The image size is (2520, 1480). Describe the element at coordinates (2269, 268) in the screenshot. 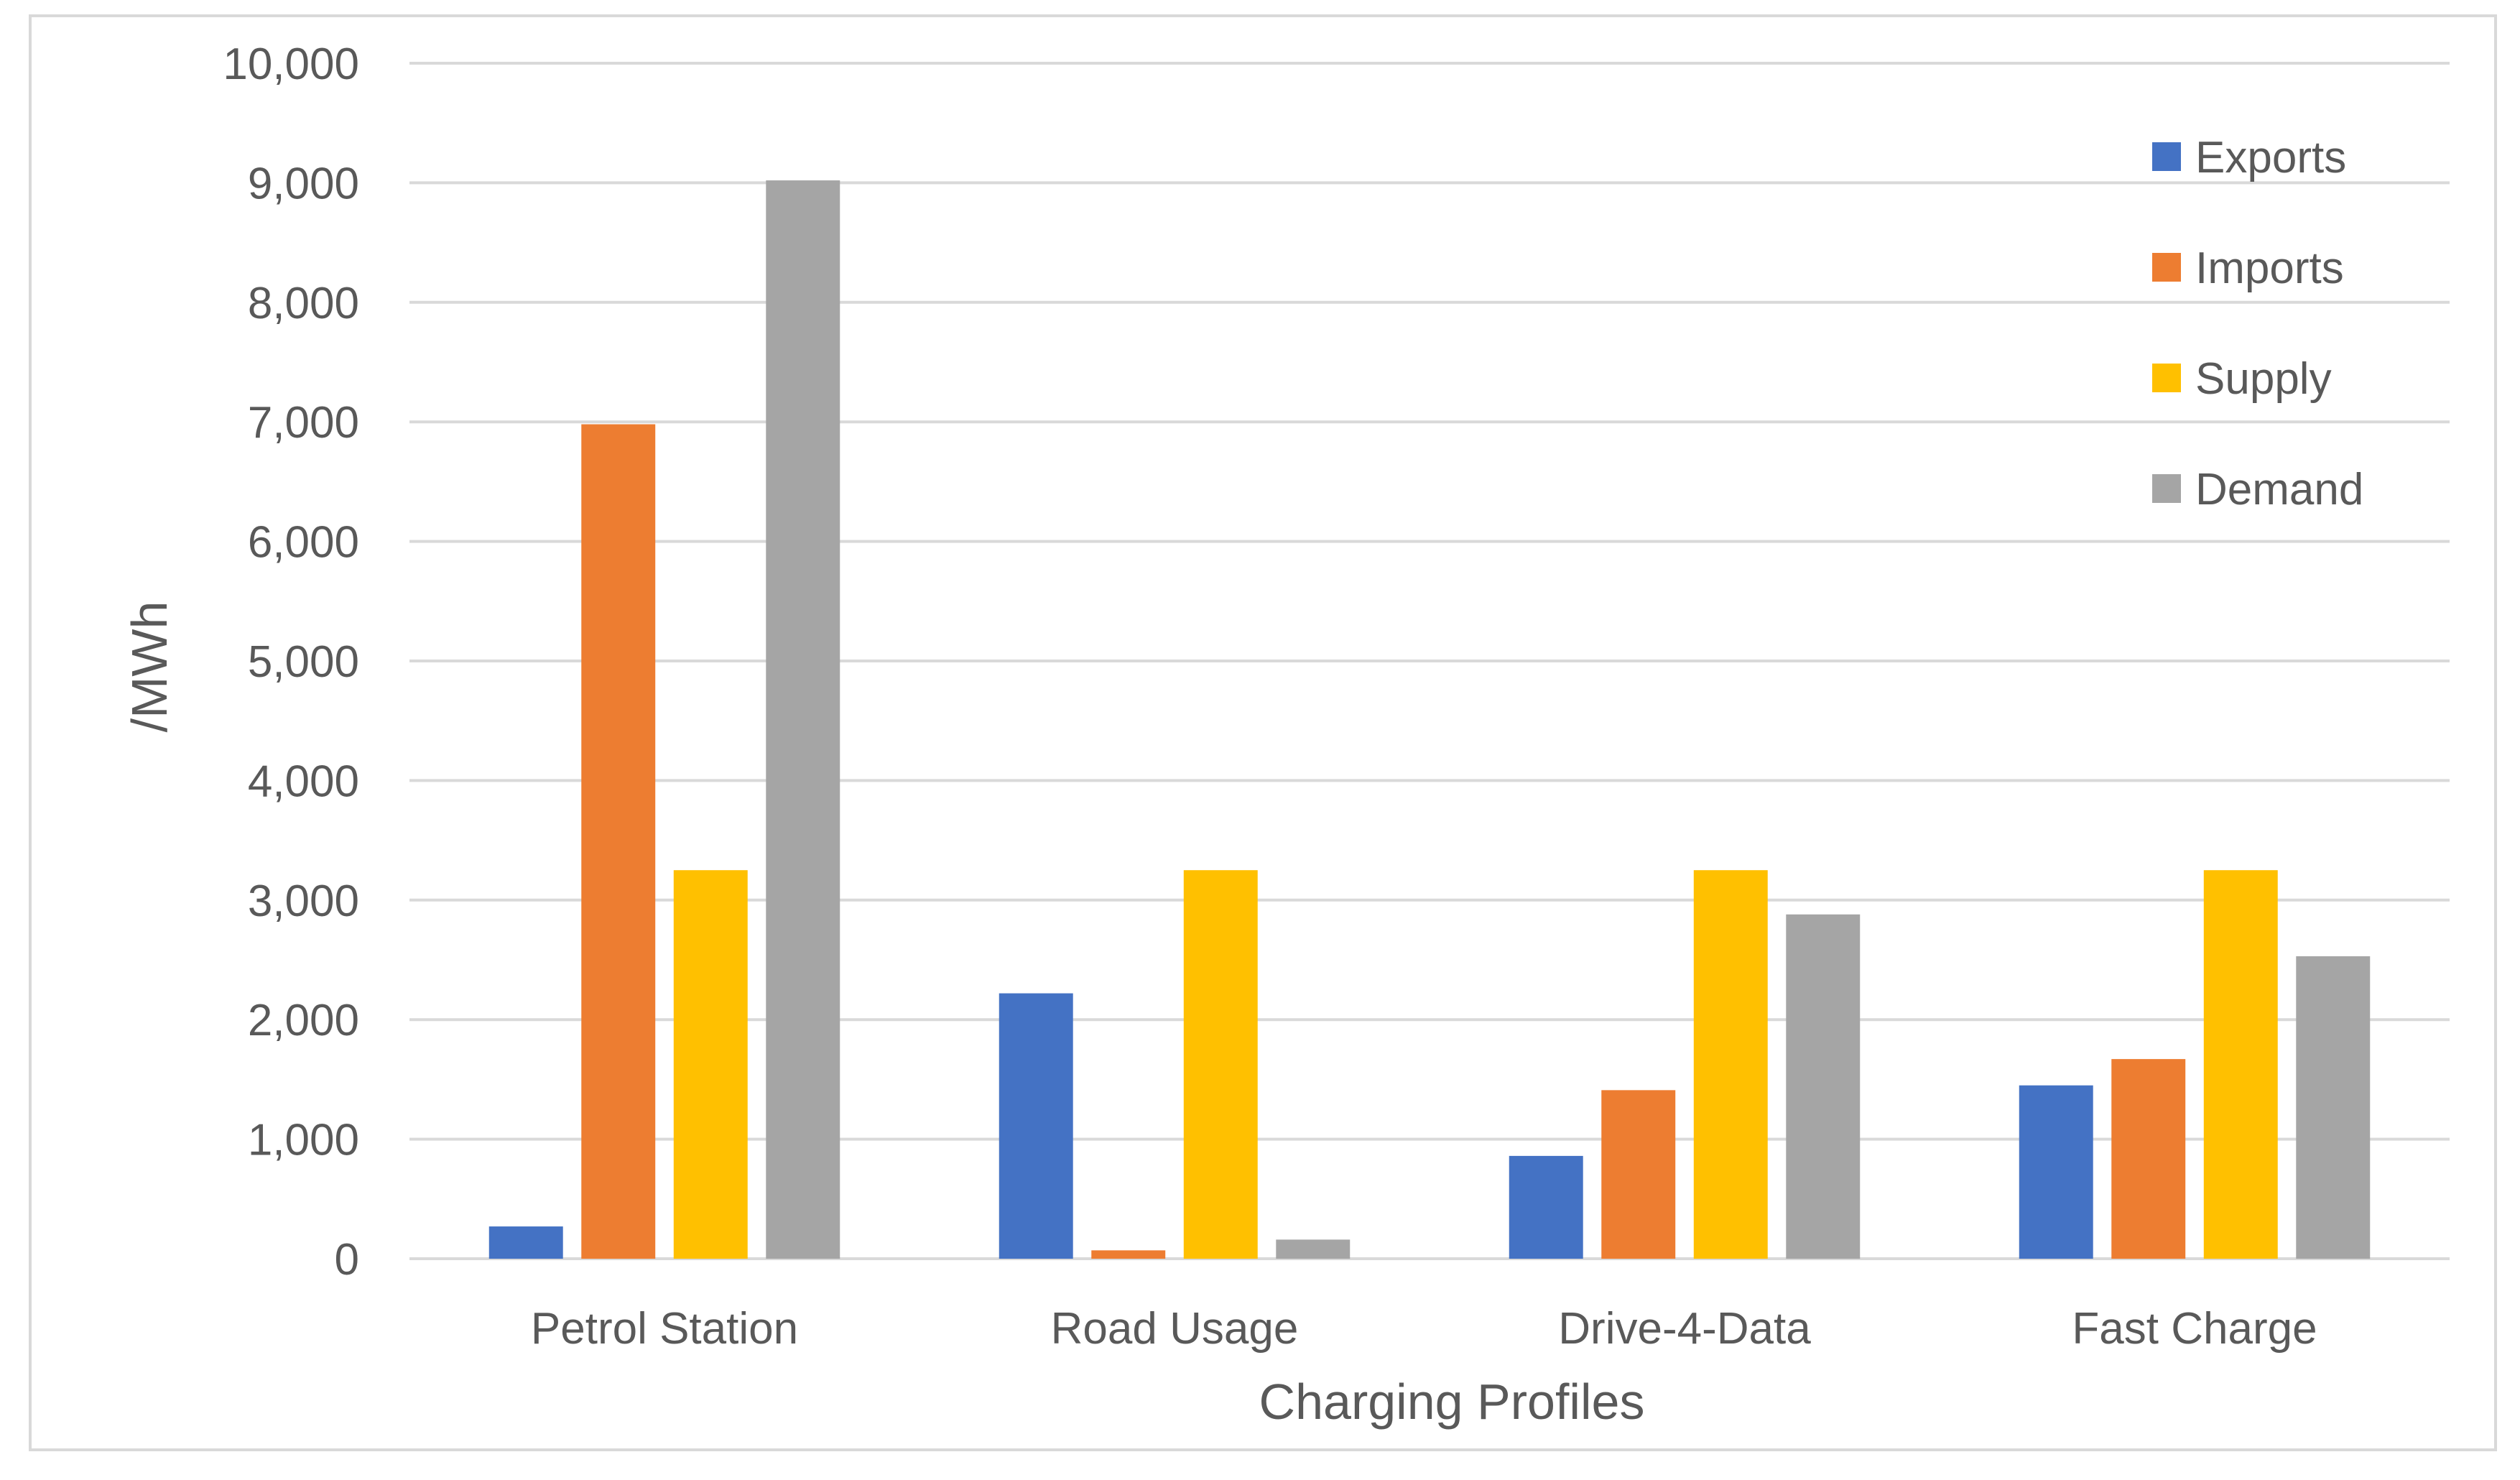

I see `legend-label-imports: Imports` at that location.